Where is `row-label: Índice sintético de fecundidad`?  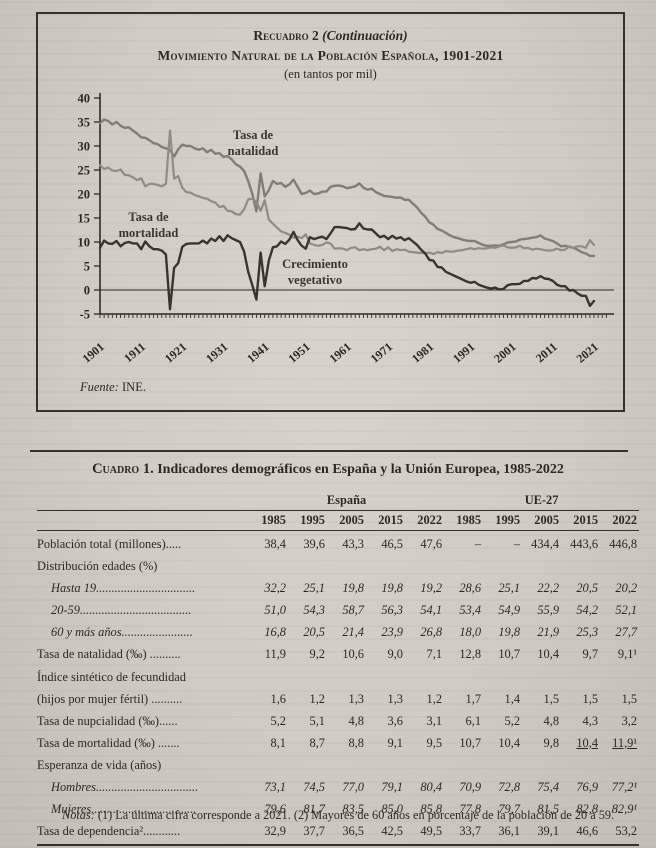
row-label: Índice sintético de fecundidad is located at coordinates (111, 676).